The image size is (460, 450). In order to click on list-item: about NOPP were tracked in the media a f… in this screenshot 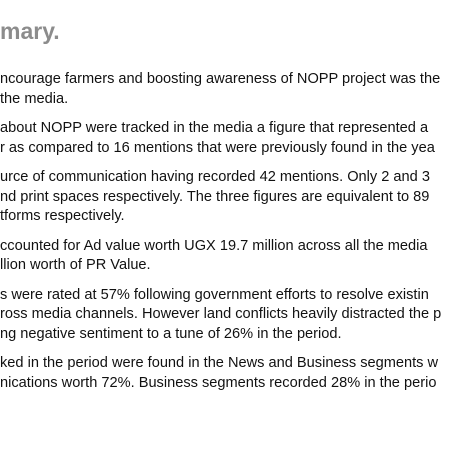, I will do `click(230, 138)`.